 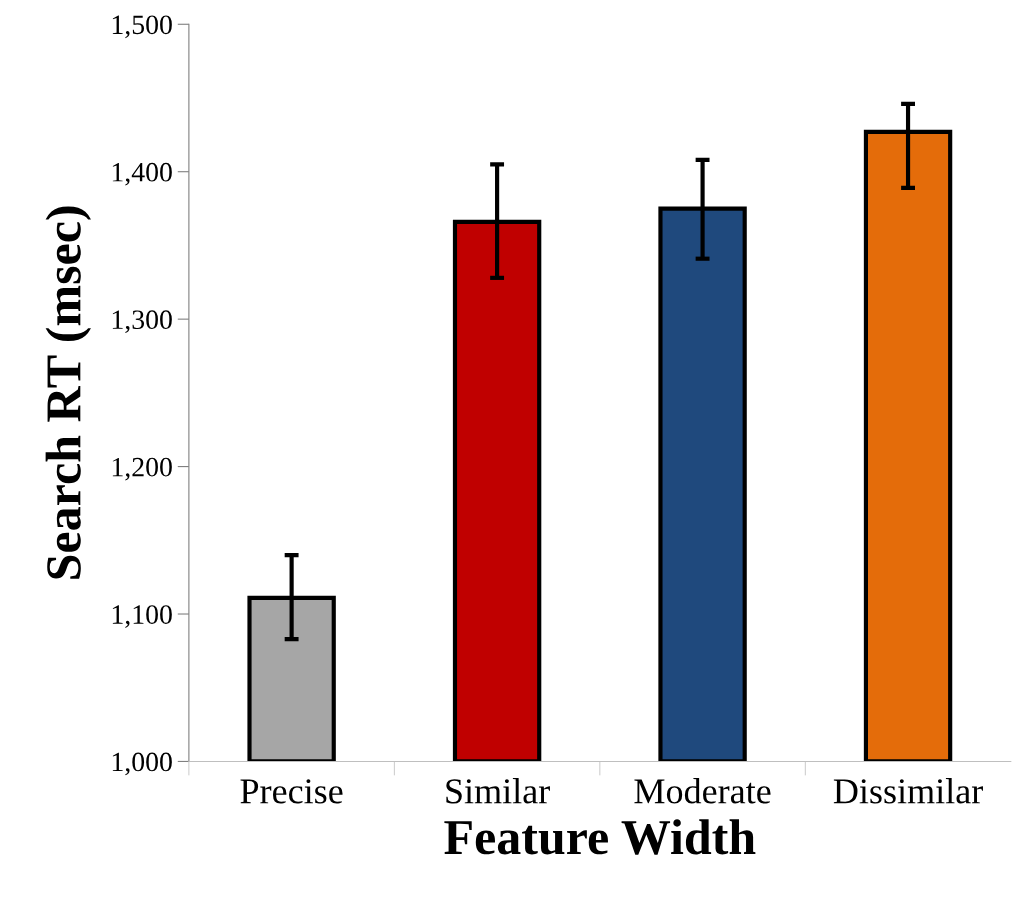 I want to click on y-tick-label: 1,000, so click(x=142, y=764).